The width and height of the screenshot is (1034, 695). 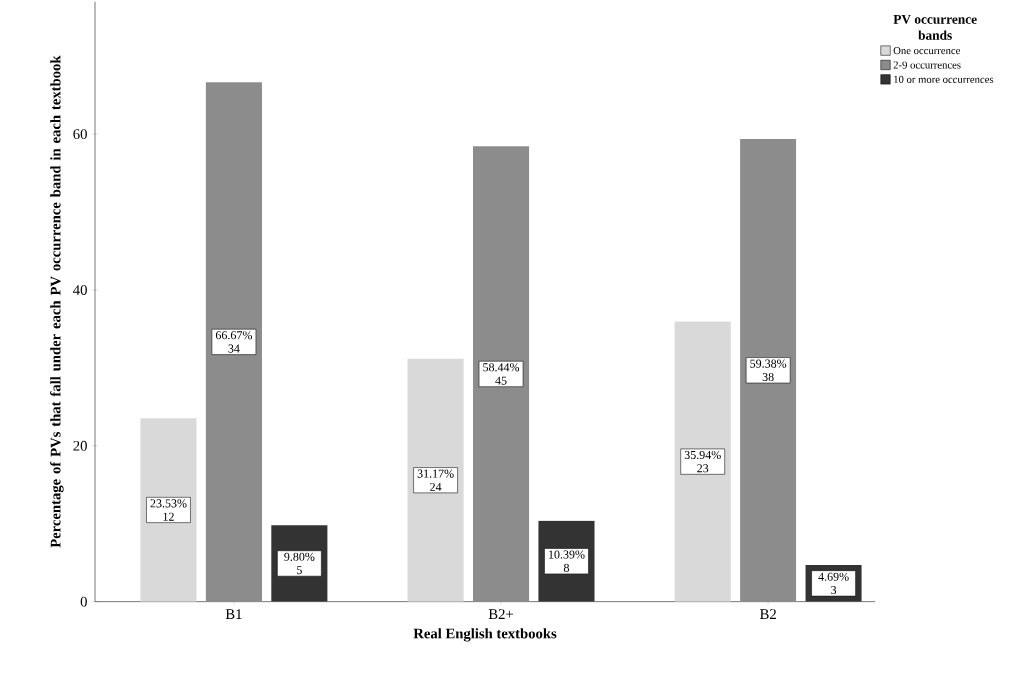 What do you see at coordinates (80, 290) in the screenshot?
I see `y-tick-label: 40` at bounding box center [80, 290].